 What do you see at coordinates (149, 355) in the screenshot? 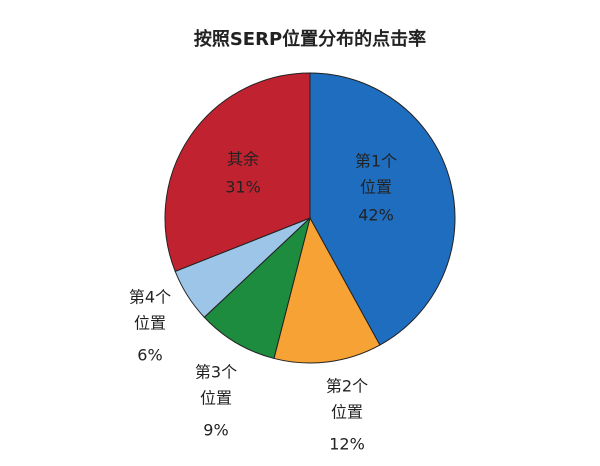
I see `value-label: 6%` at bounding box center [149, 355].